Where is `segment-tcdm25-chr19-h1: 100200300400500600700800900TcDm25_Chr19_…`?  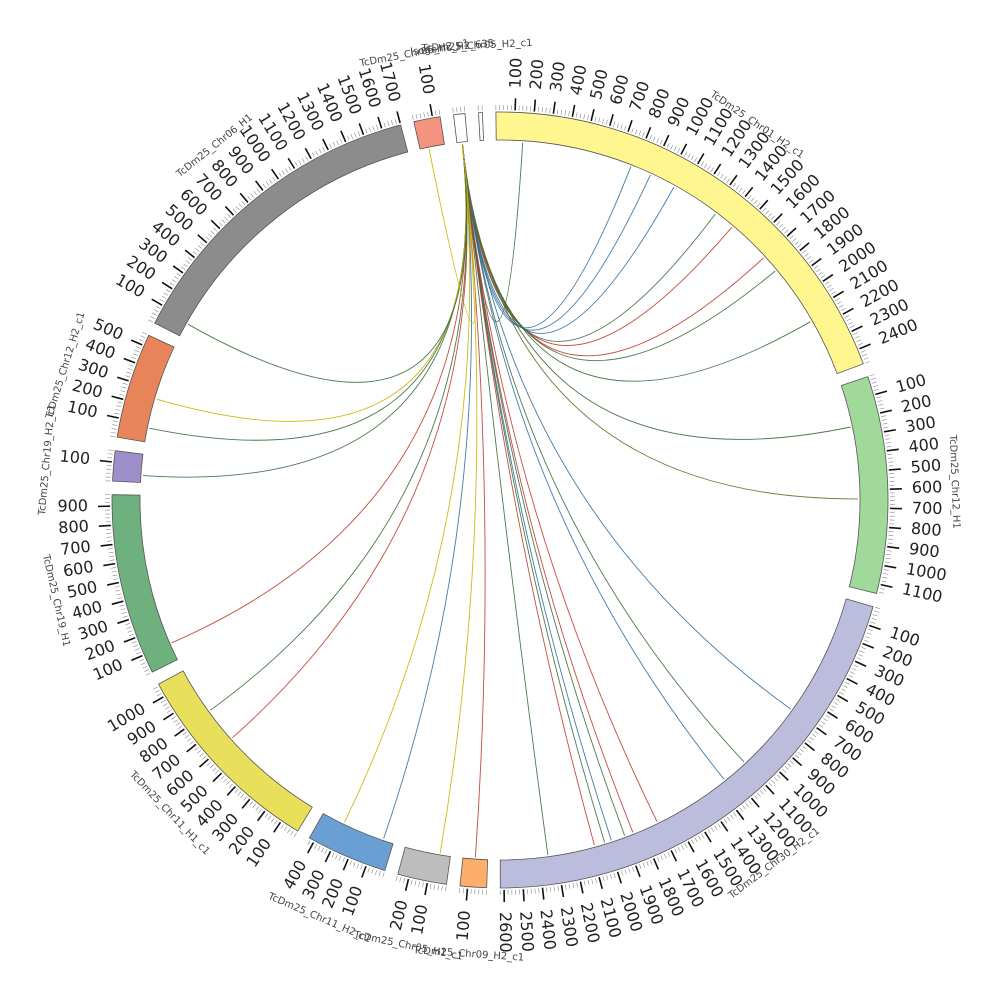 segment-tcdm25-chr19-h1: 100200300400500600700800900TcDm25_Chr19_… is located at coordinates (109, 589).